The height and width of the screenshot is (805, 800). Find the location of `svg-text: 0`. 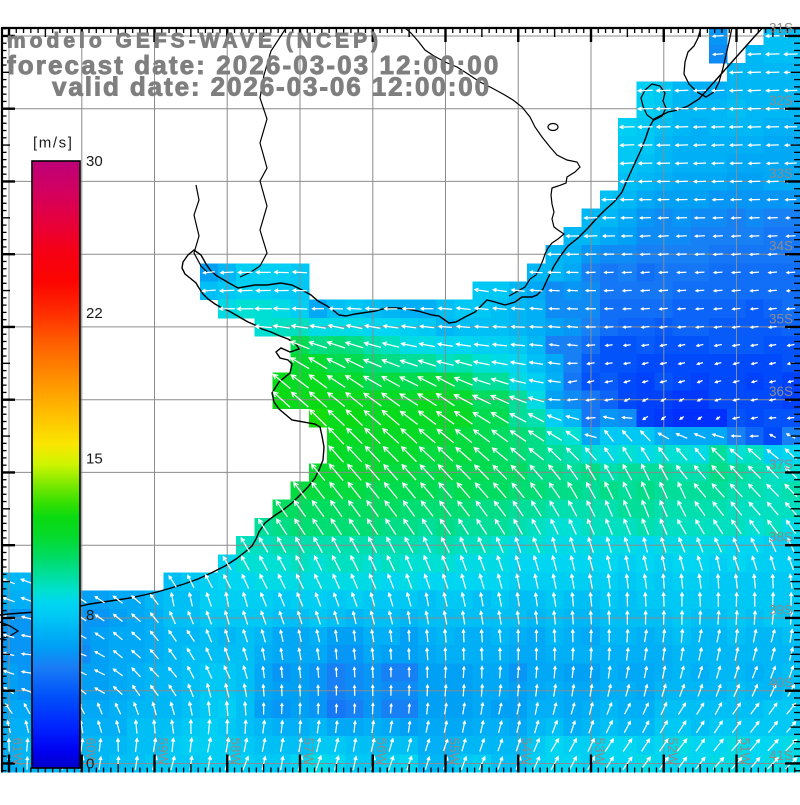

svg-text: 0 is located at coordinates (90, 764).